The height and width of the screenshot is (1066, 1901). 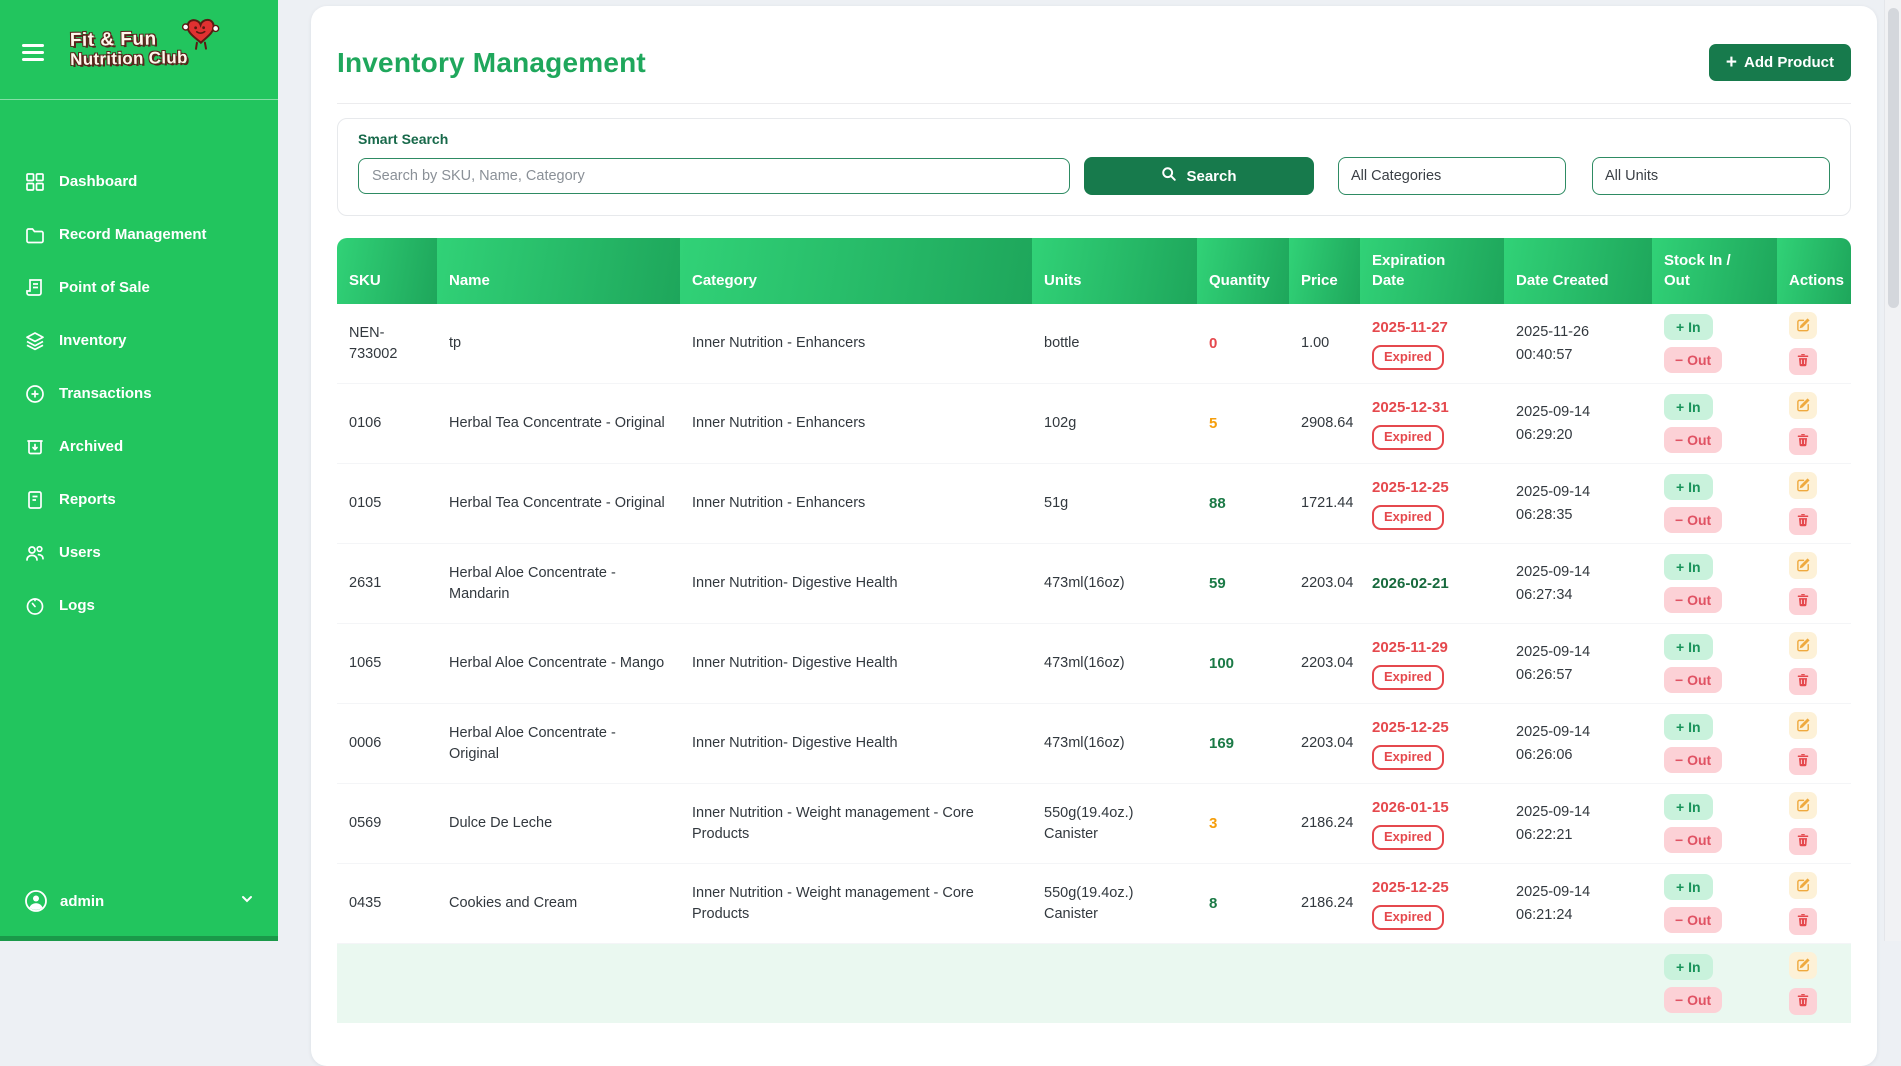 I want to click on search-input, so click(x=714, y=176).